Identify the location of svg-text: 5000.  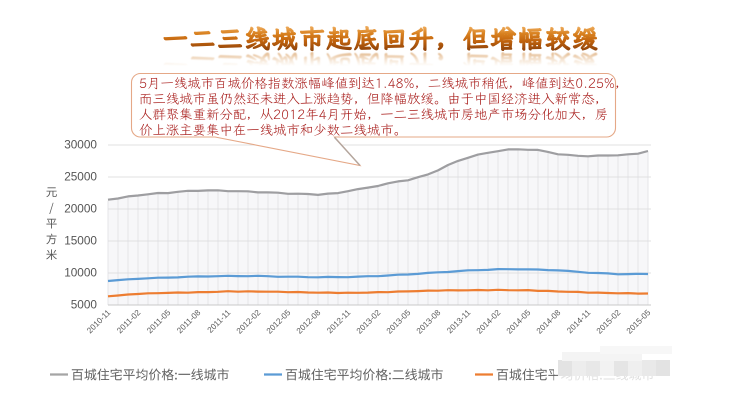
(84, 305).